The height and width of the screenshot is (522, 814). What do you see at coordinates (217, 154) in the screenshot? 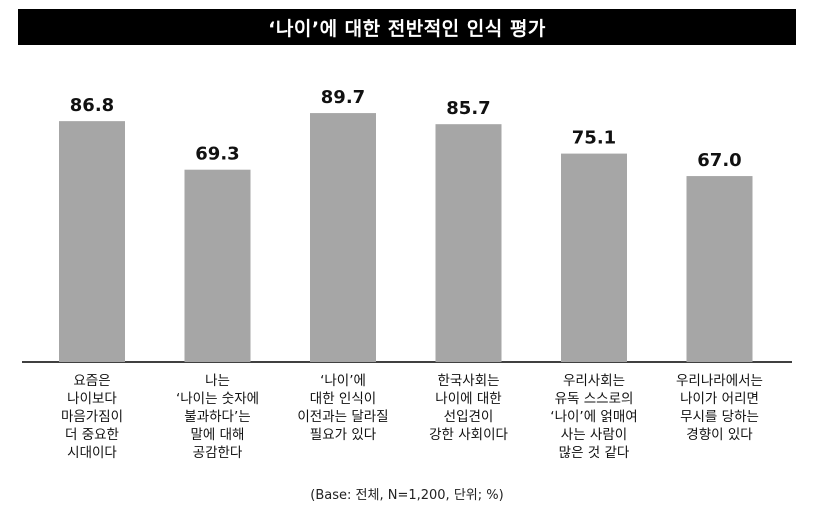
I see `value-label-2: 69.3` at bounding box center [217, 154].